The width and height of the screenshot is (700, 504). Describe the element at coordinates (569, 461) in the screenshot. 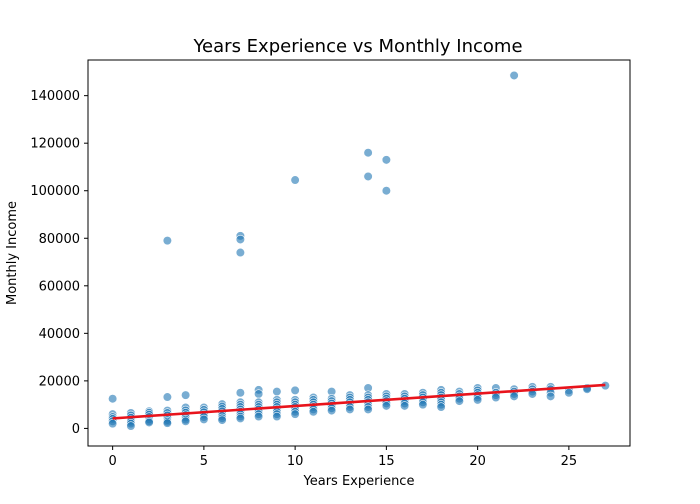

I see `x-tick-label: 25` at that location.